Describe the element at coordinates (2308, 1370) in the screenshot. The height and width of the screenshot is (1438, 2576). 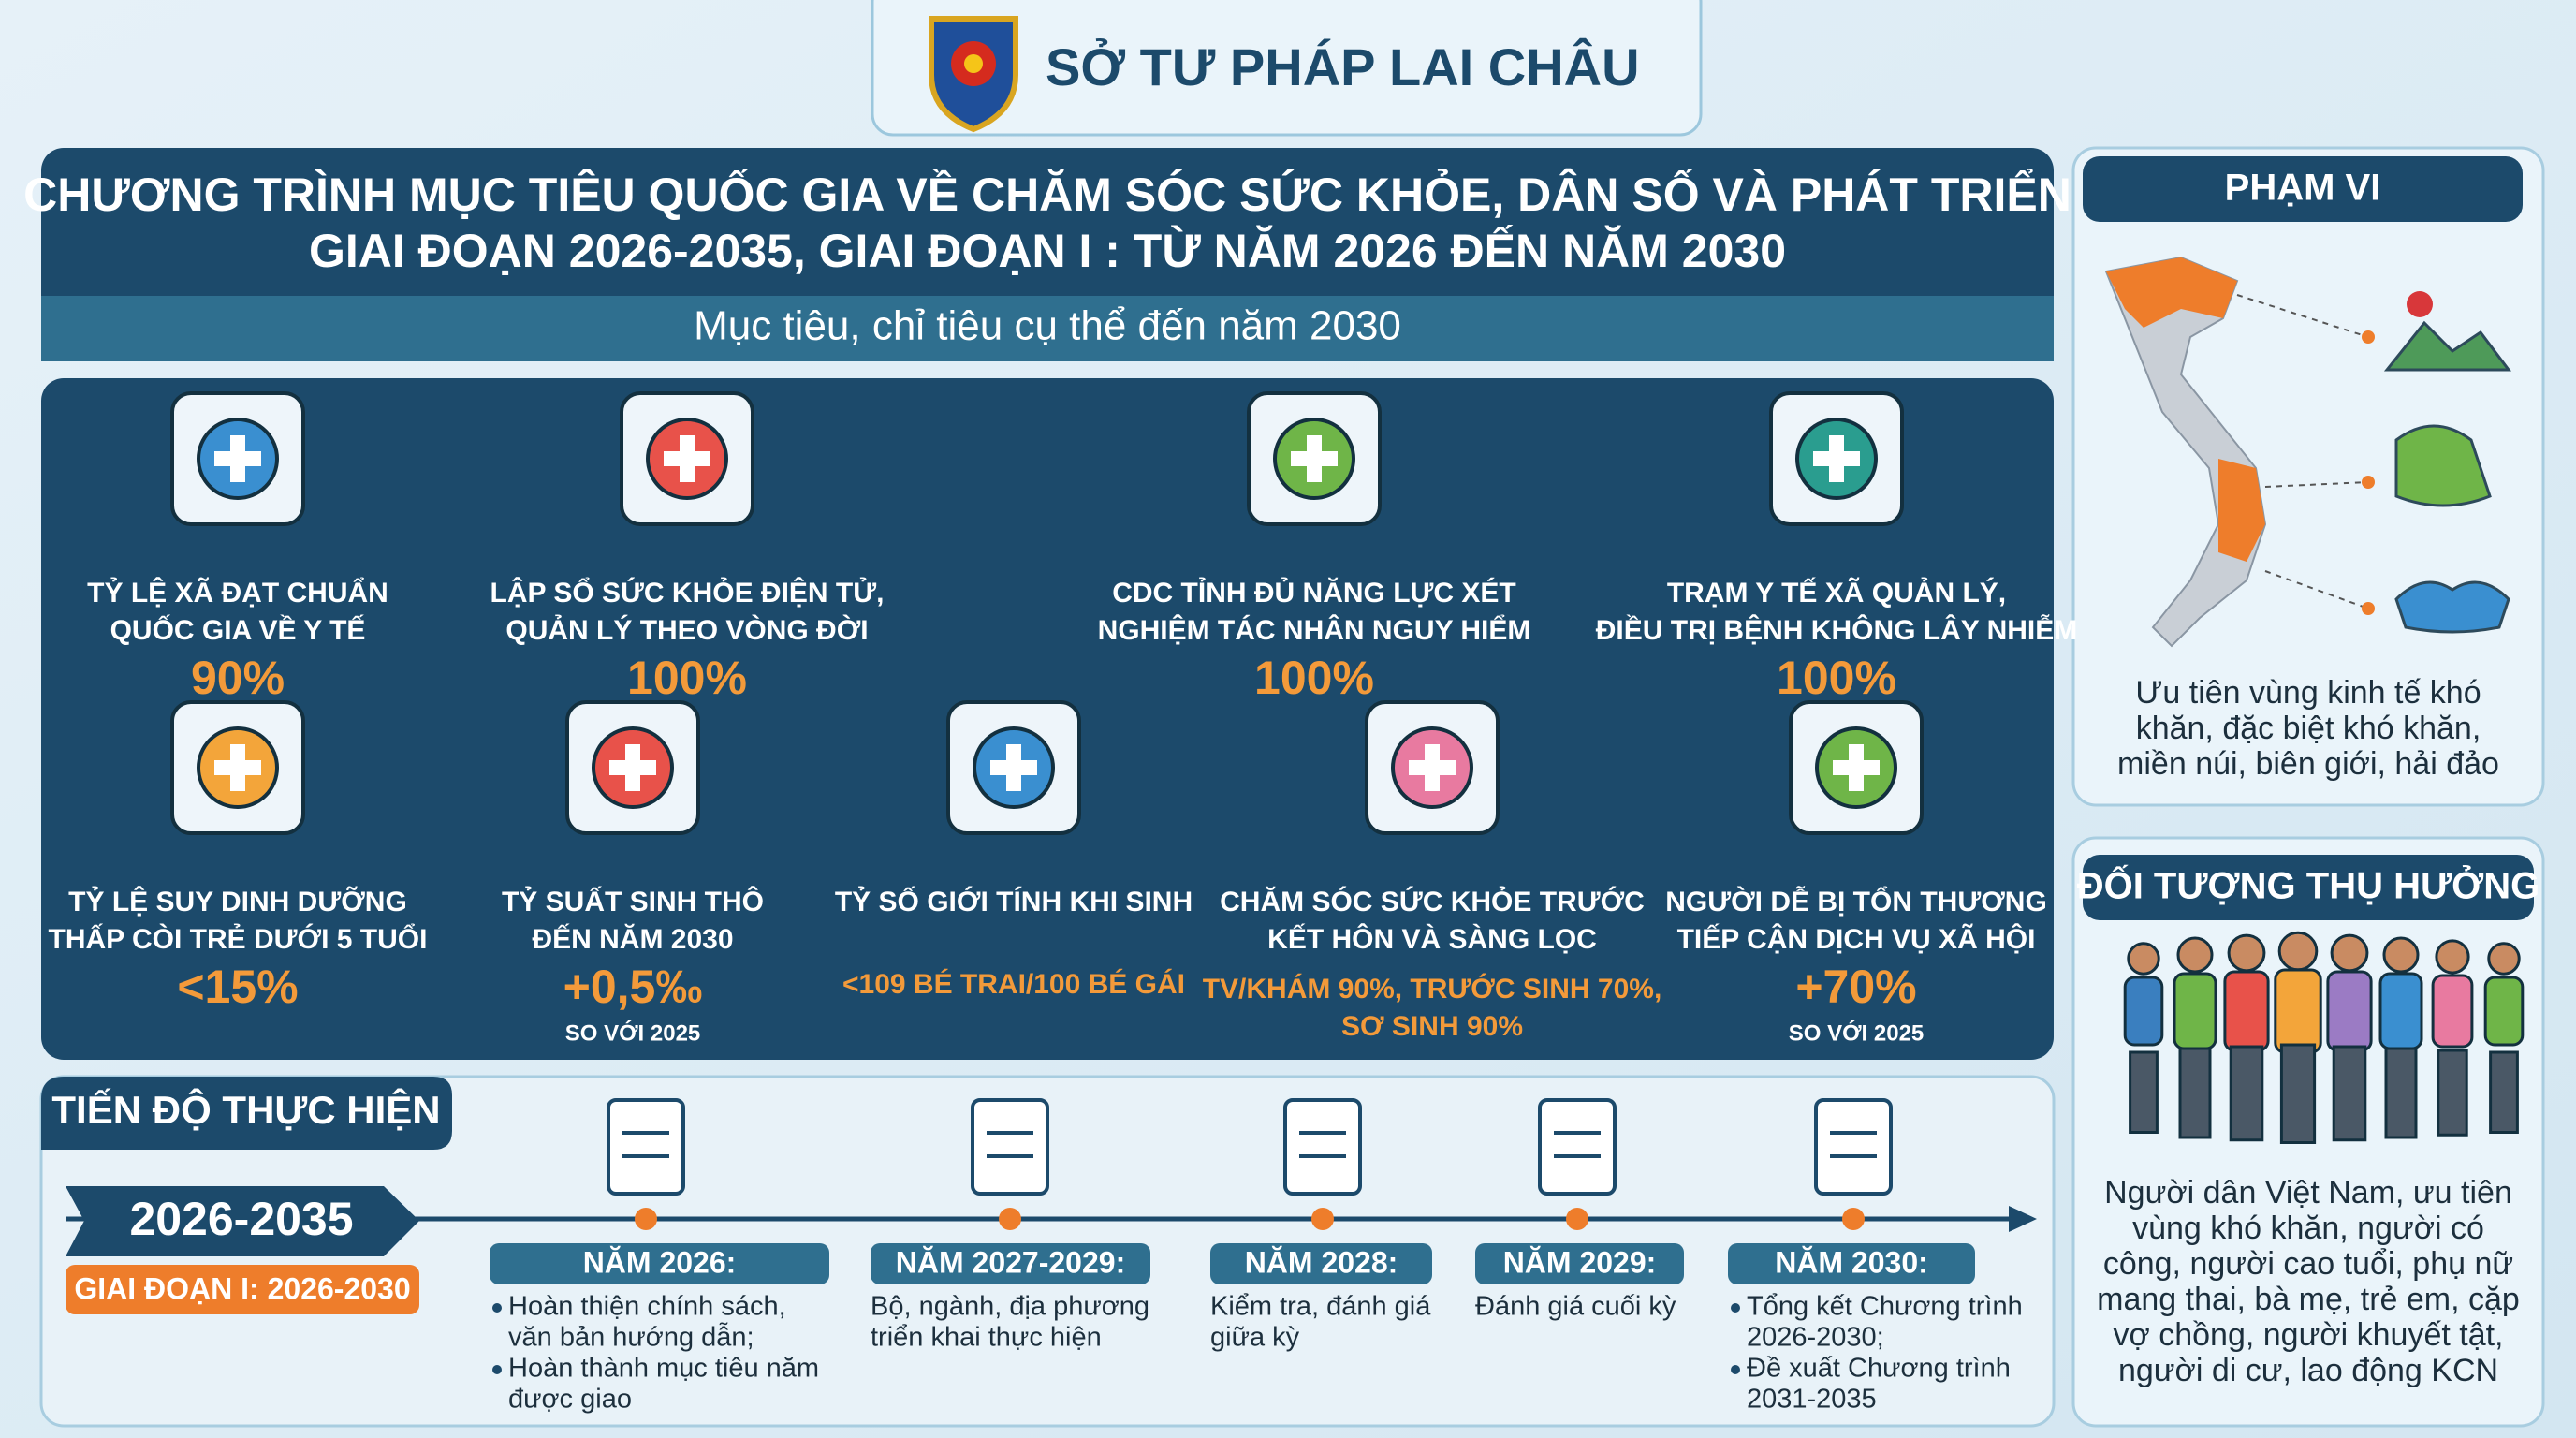
I see `beneficiaries-text: người di cư, lao động KCN` at that location.